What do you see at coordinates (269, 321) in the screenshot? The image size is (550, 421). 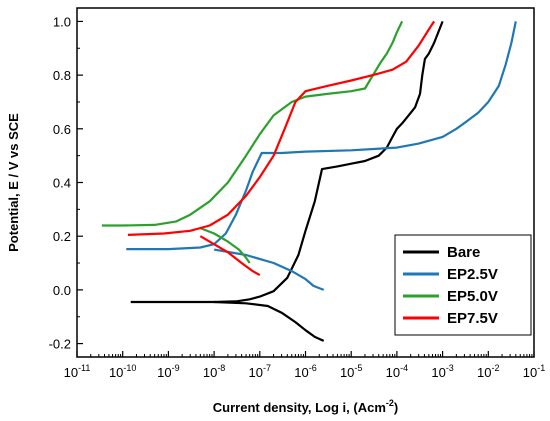 I see `series-bare-cathodic-line` at bounding box center [269, 321].